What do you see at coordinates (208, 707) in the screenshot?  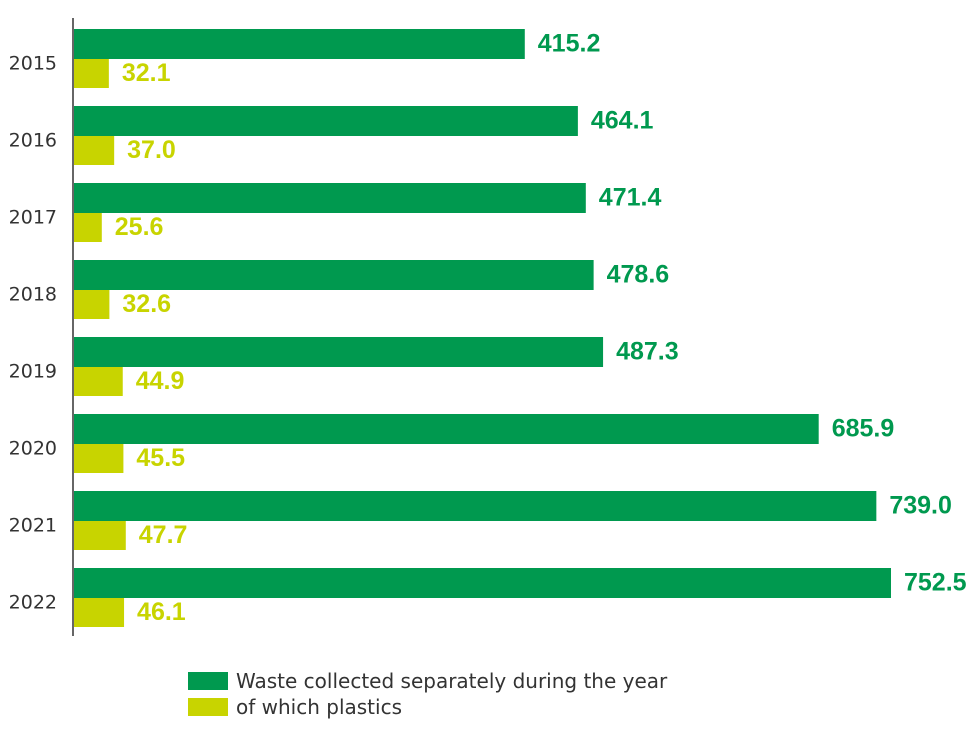 I see `legend-swatch-plastics` at bounding box center [208, 707].